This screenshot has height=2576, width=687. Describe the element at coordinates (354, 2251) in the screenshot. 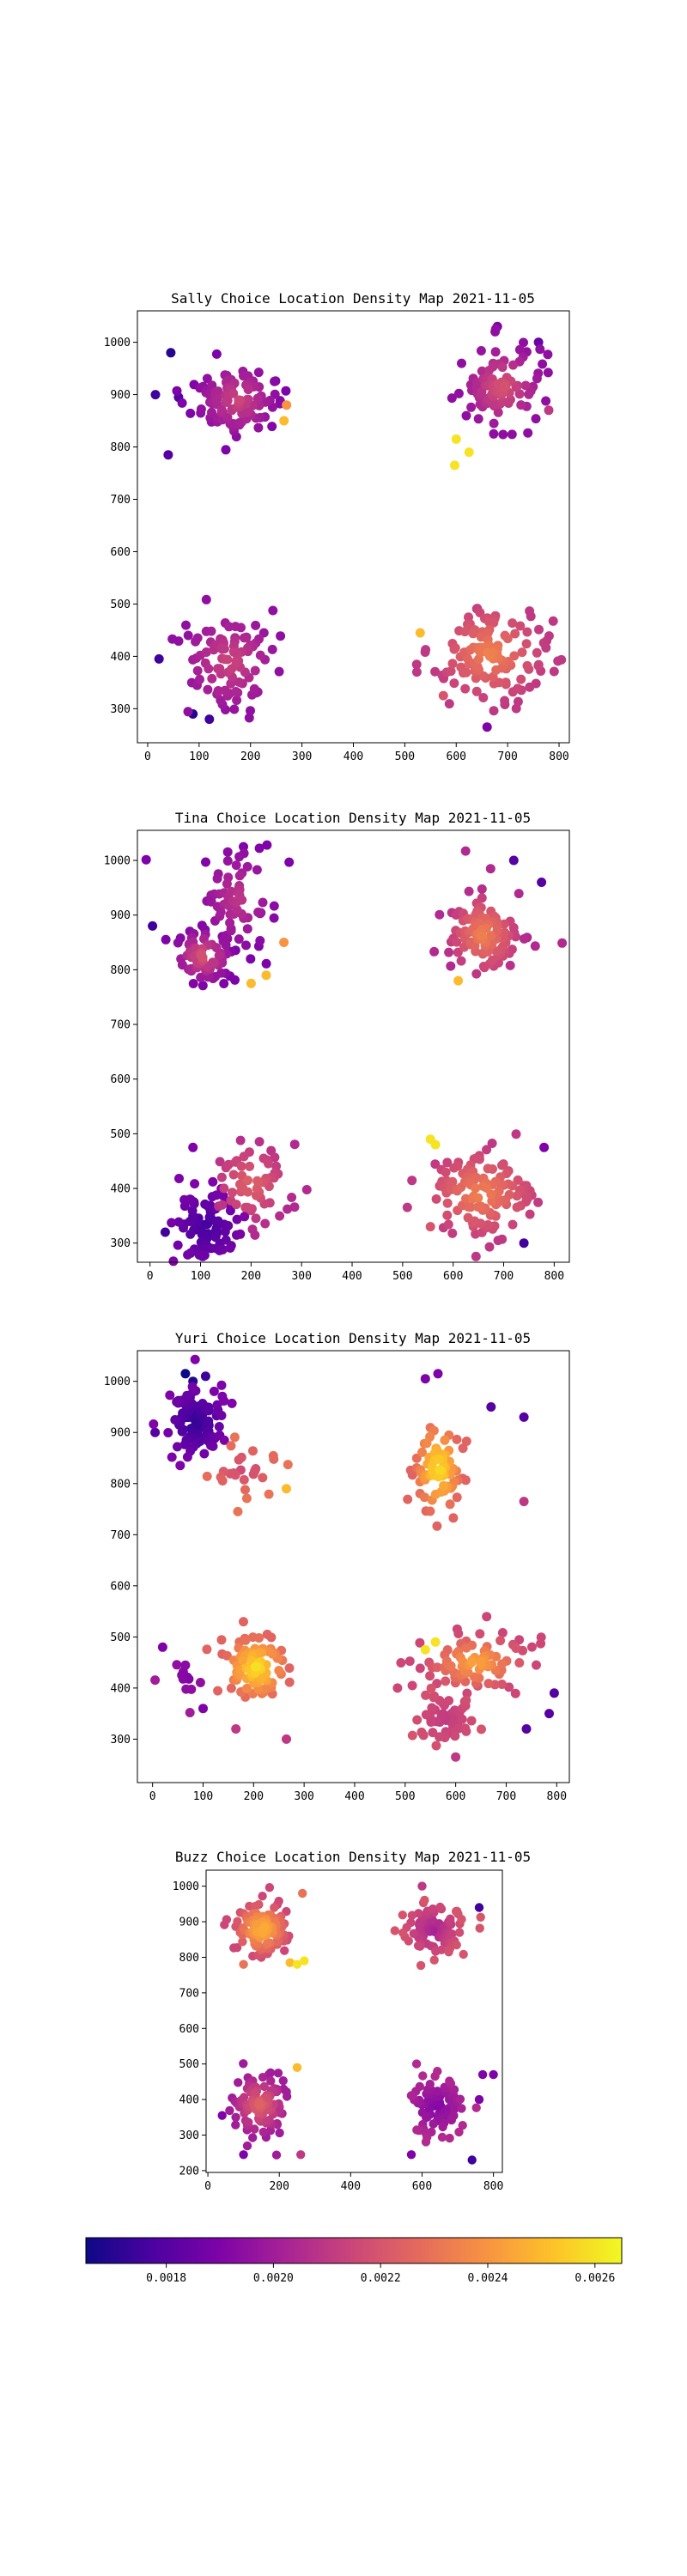

I see `colorbar-frame` at that location.